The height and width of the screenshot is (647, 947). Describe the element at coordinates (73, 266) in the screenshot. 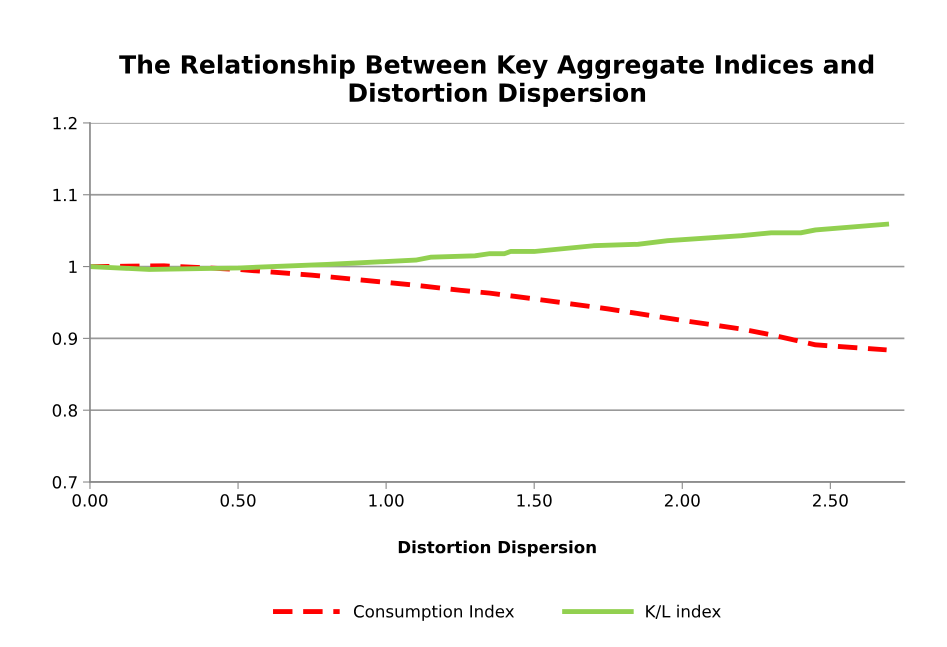

I see `y-tick-label: 1` at that location.